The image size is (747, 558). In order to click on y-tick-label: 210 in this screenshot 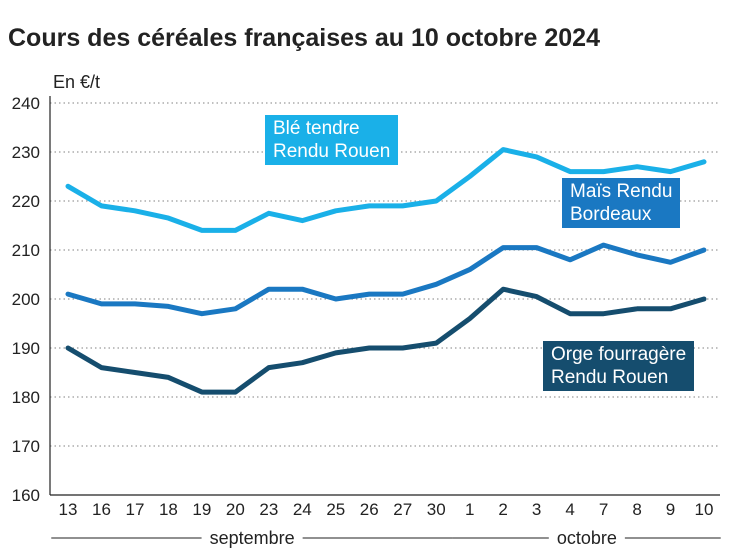, I will do `click(26, 250)`.